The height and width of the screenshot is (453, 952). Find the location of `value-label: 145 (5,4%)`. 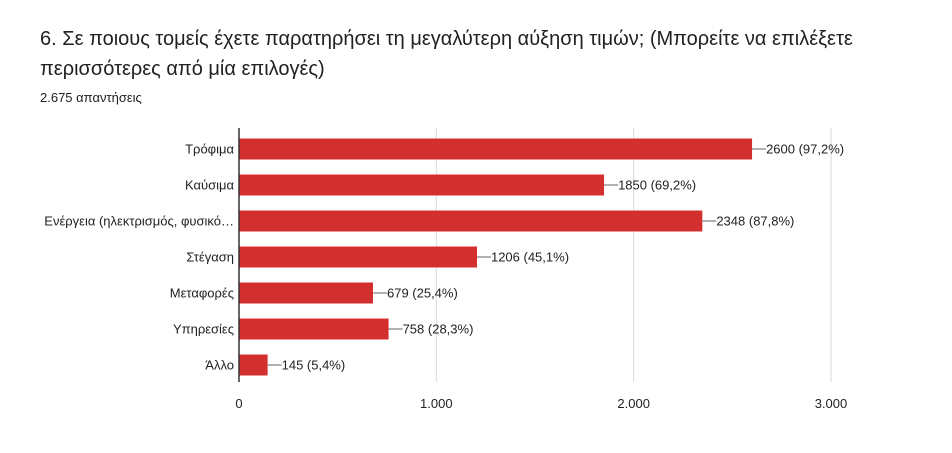

value-label: 145 (5,4%) is located at coordinates (314, 365).